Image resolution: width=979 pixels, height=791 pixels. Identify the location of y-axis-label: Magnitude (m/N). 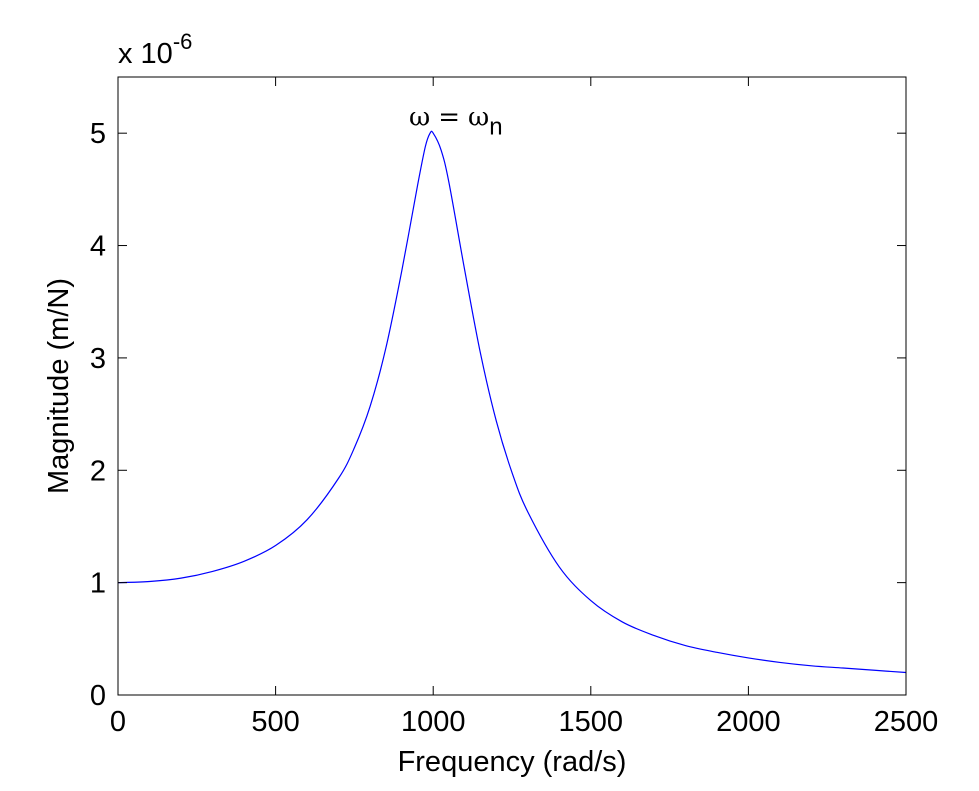
(59, 386).